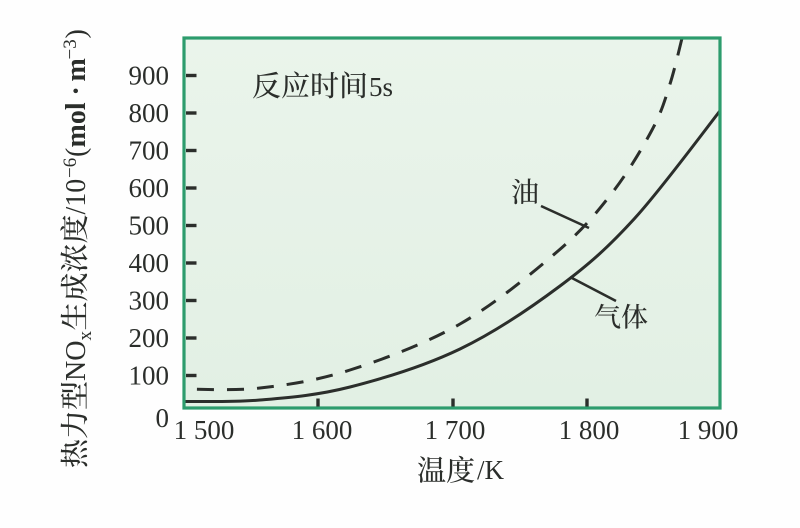 This screenshot has height=528, width=800. Describe the element at coordinates (149, 151) in the screenshot. I see `svg-text: 700` at that location.